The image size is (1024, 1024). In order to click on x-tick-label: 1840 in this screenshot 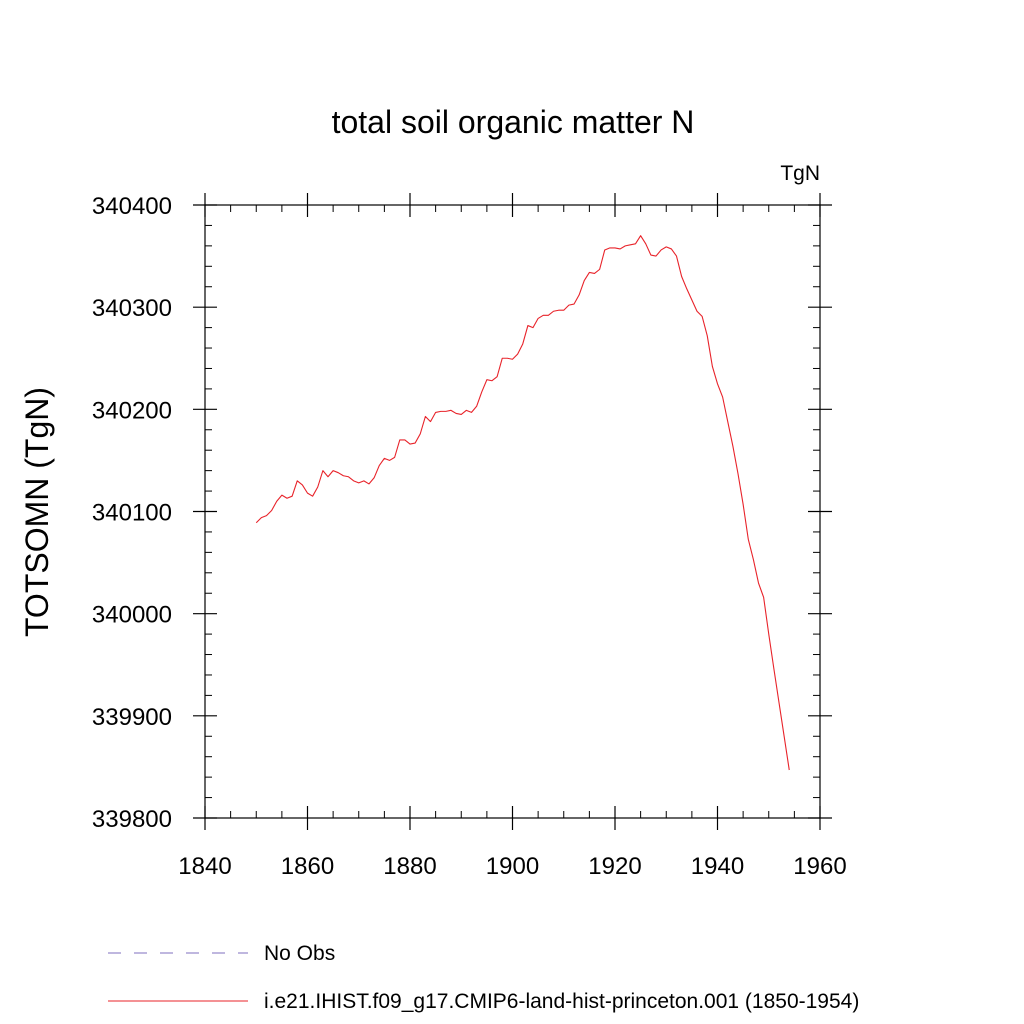, I will do `click(204, 866)`.